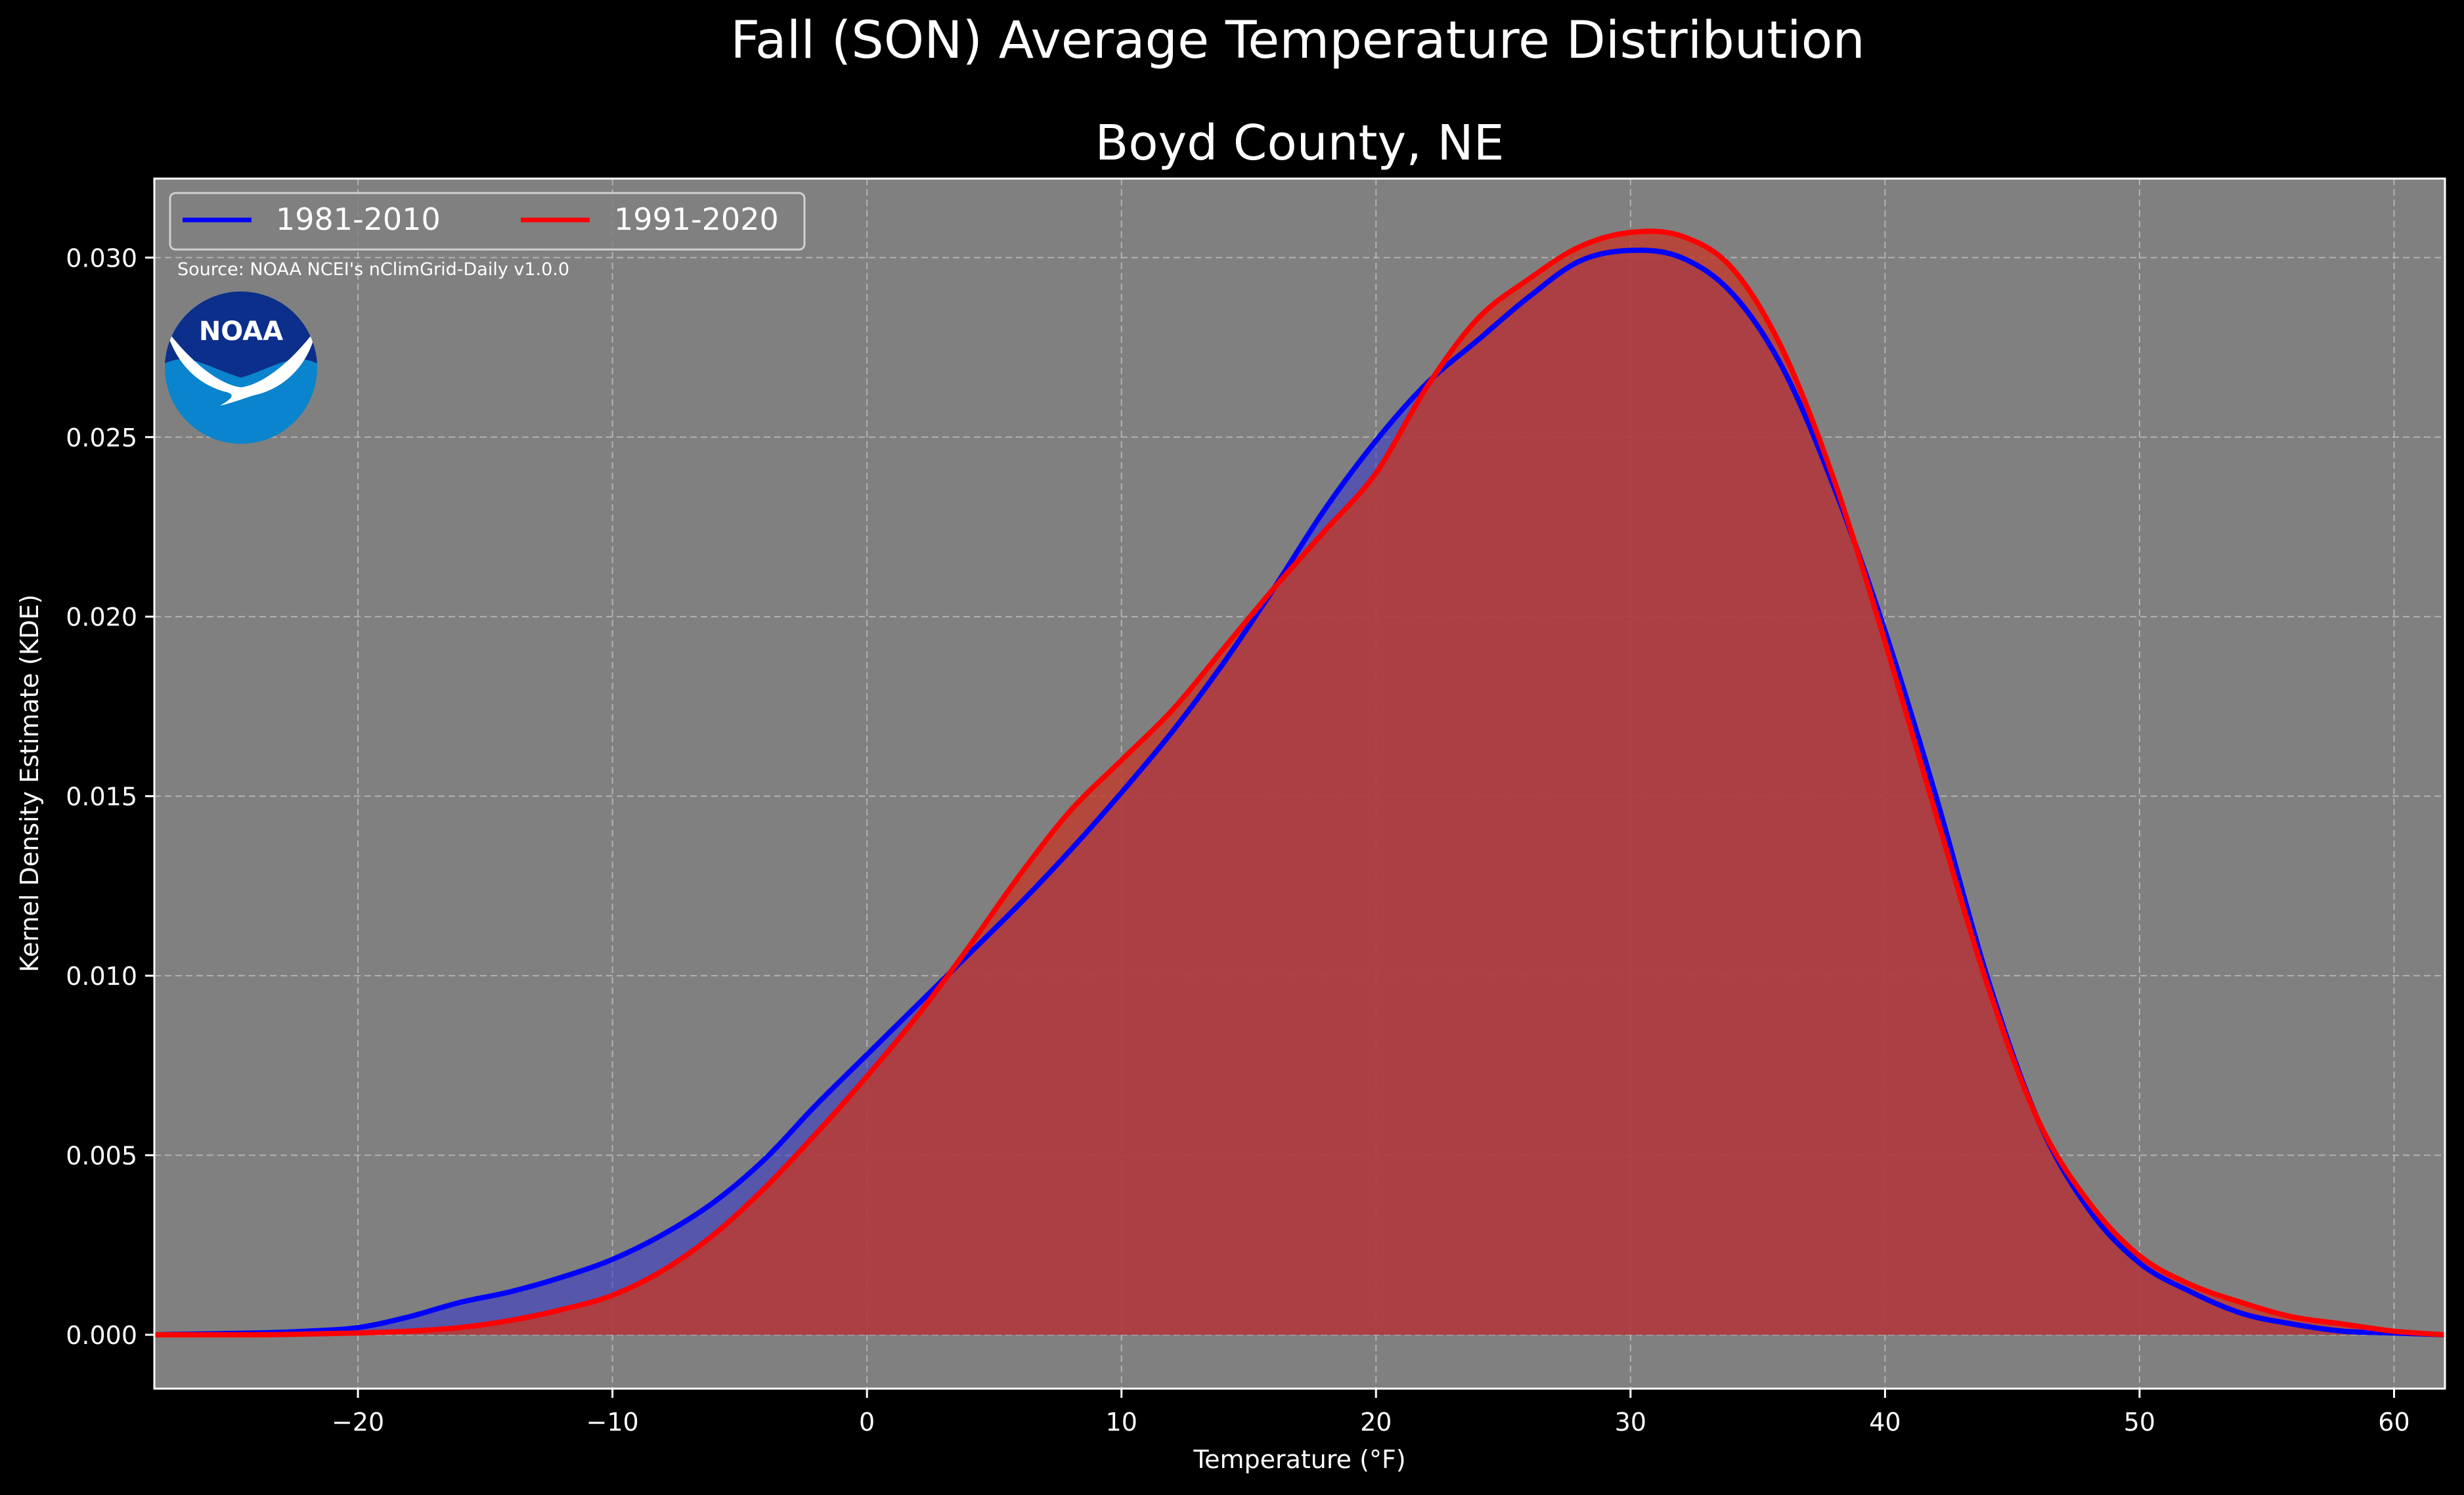  I want to click on noaa-logo: NOAA, so click(241, 368).